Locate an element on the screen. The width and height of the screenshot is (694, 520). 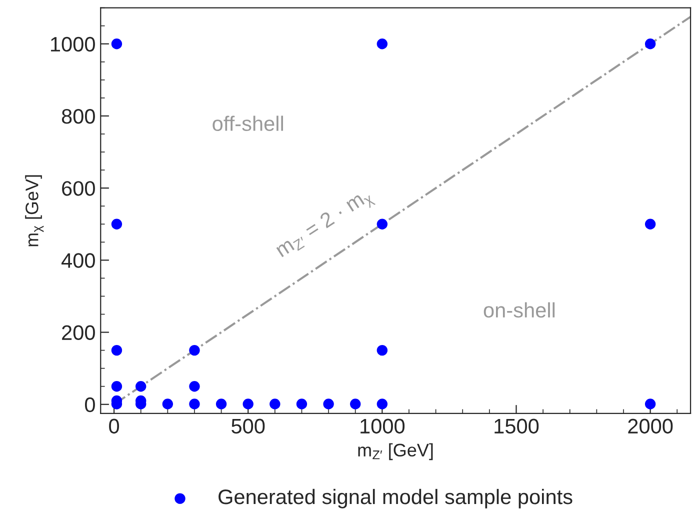
annotation: on-shell is located at coordinates (519, 310).